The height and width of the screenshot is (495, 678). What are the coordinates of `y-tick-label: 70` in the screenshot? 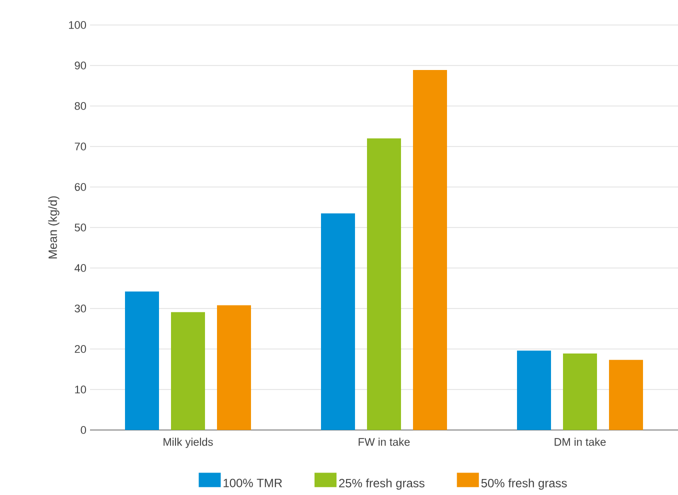 It's located at (80, 146).